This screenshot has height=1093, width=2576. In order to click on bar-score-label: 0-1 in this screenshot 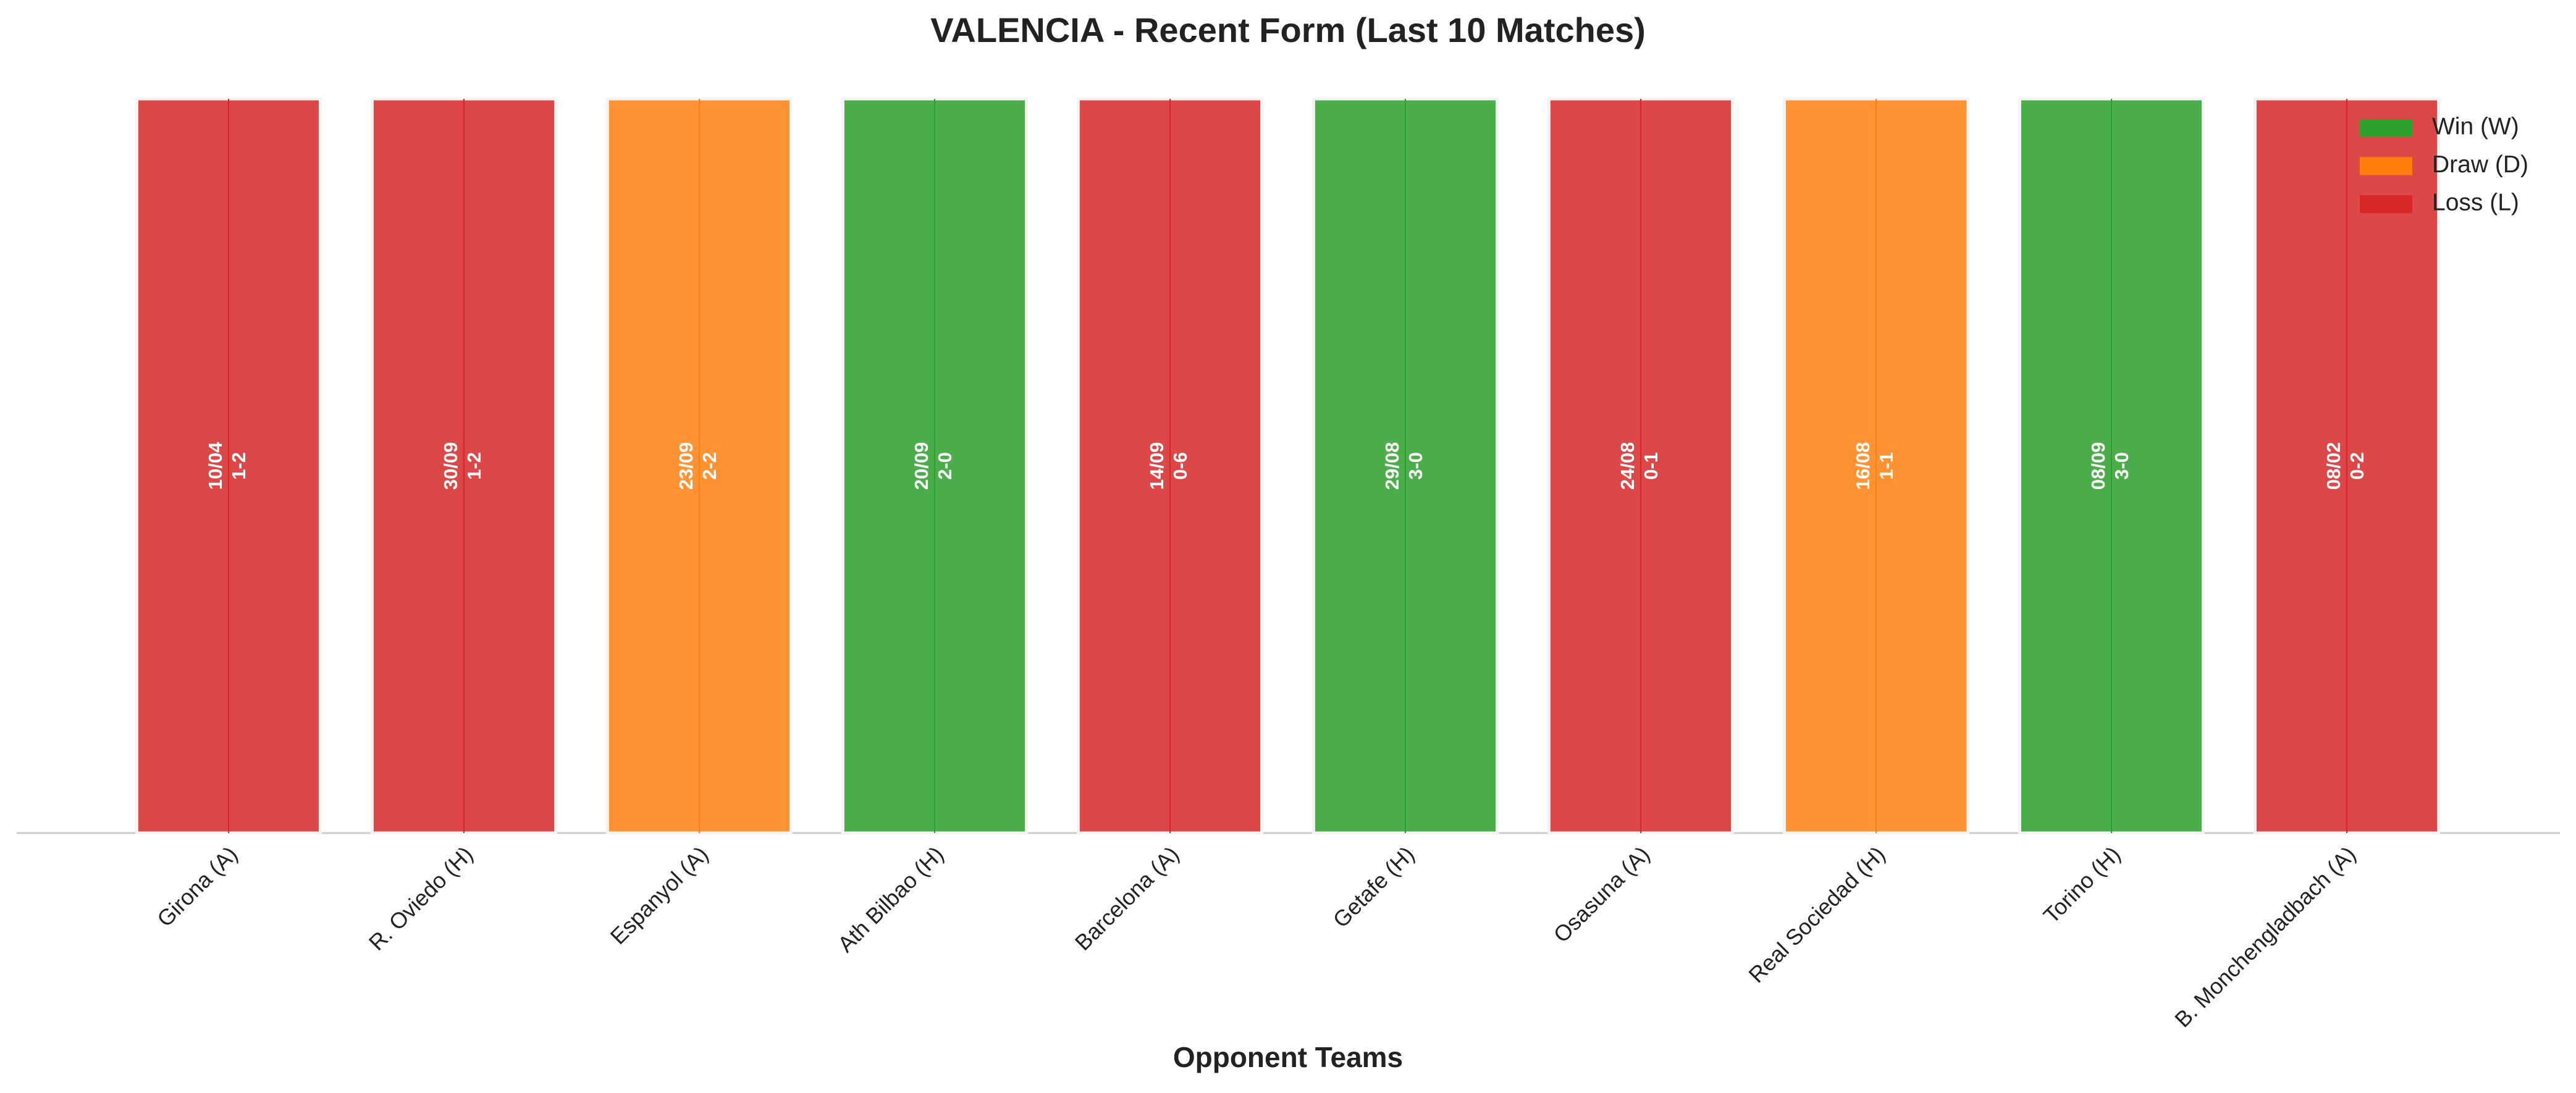, I will do `click(1651, 466)`.